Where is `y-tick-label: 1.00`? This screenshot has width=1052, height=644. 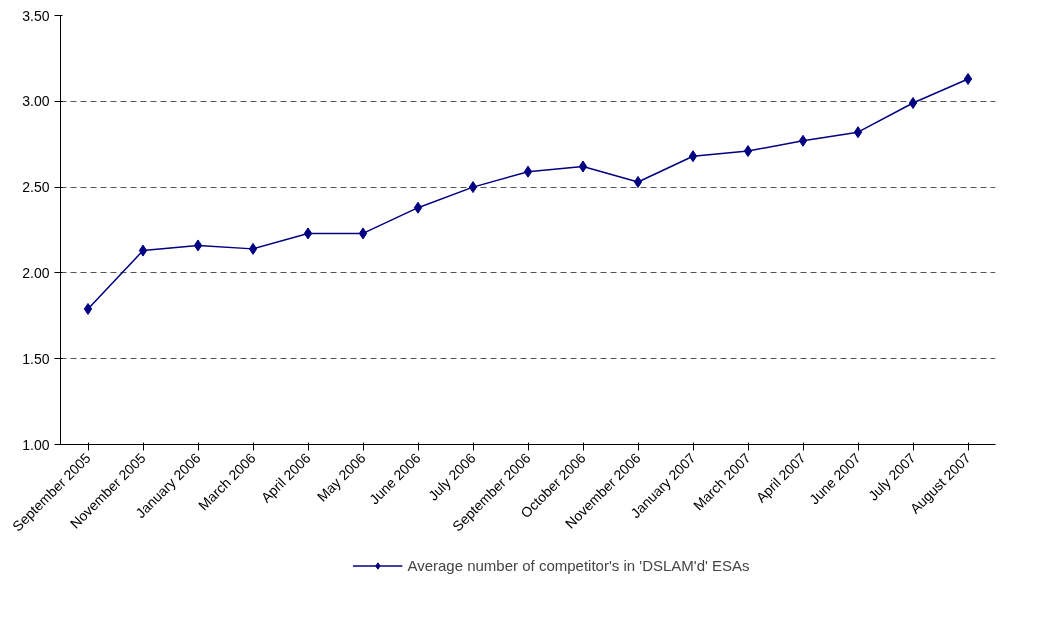
y-tick-label: 1.00 is located at coordinates (36, 444).